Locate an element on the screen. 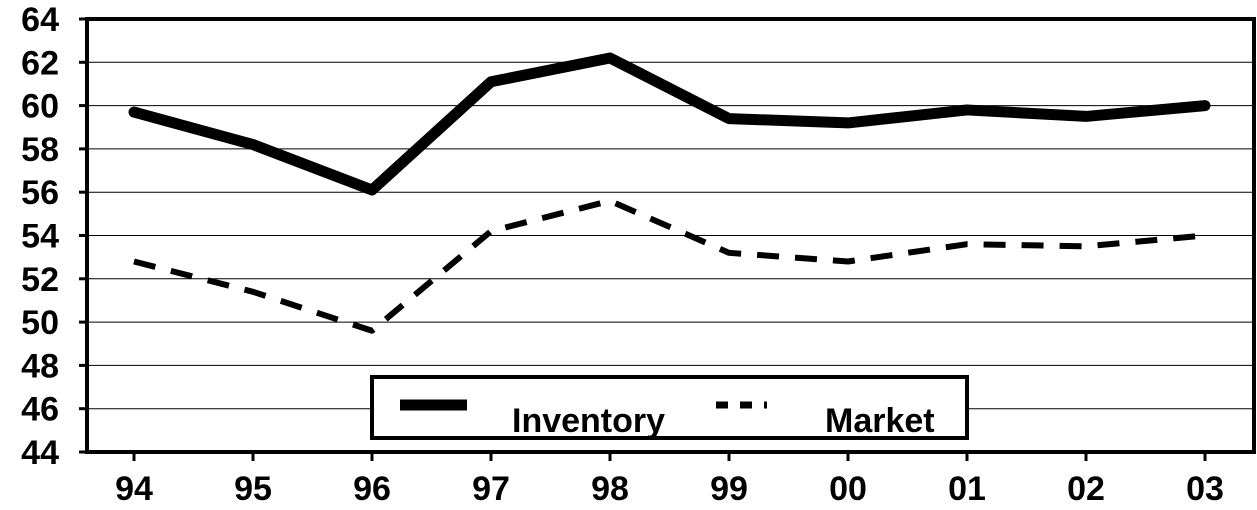  legend: Inventory Market is located at coordinates (669, 407).